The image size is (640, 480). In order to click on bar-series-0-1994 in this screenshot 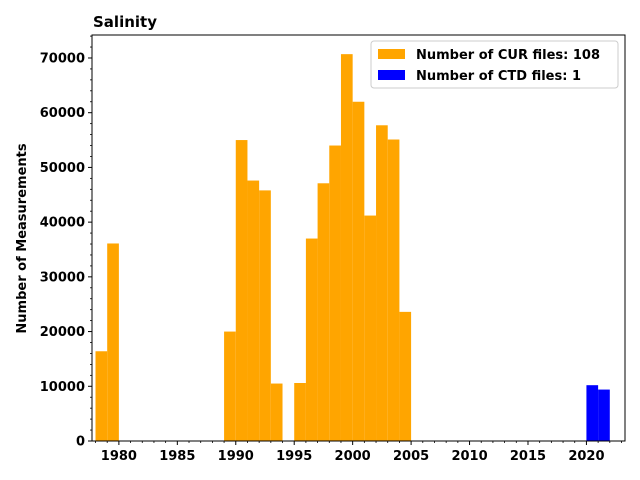, I will do `click(276, 412)`.